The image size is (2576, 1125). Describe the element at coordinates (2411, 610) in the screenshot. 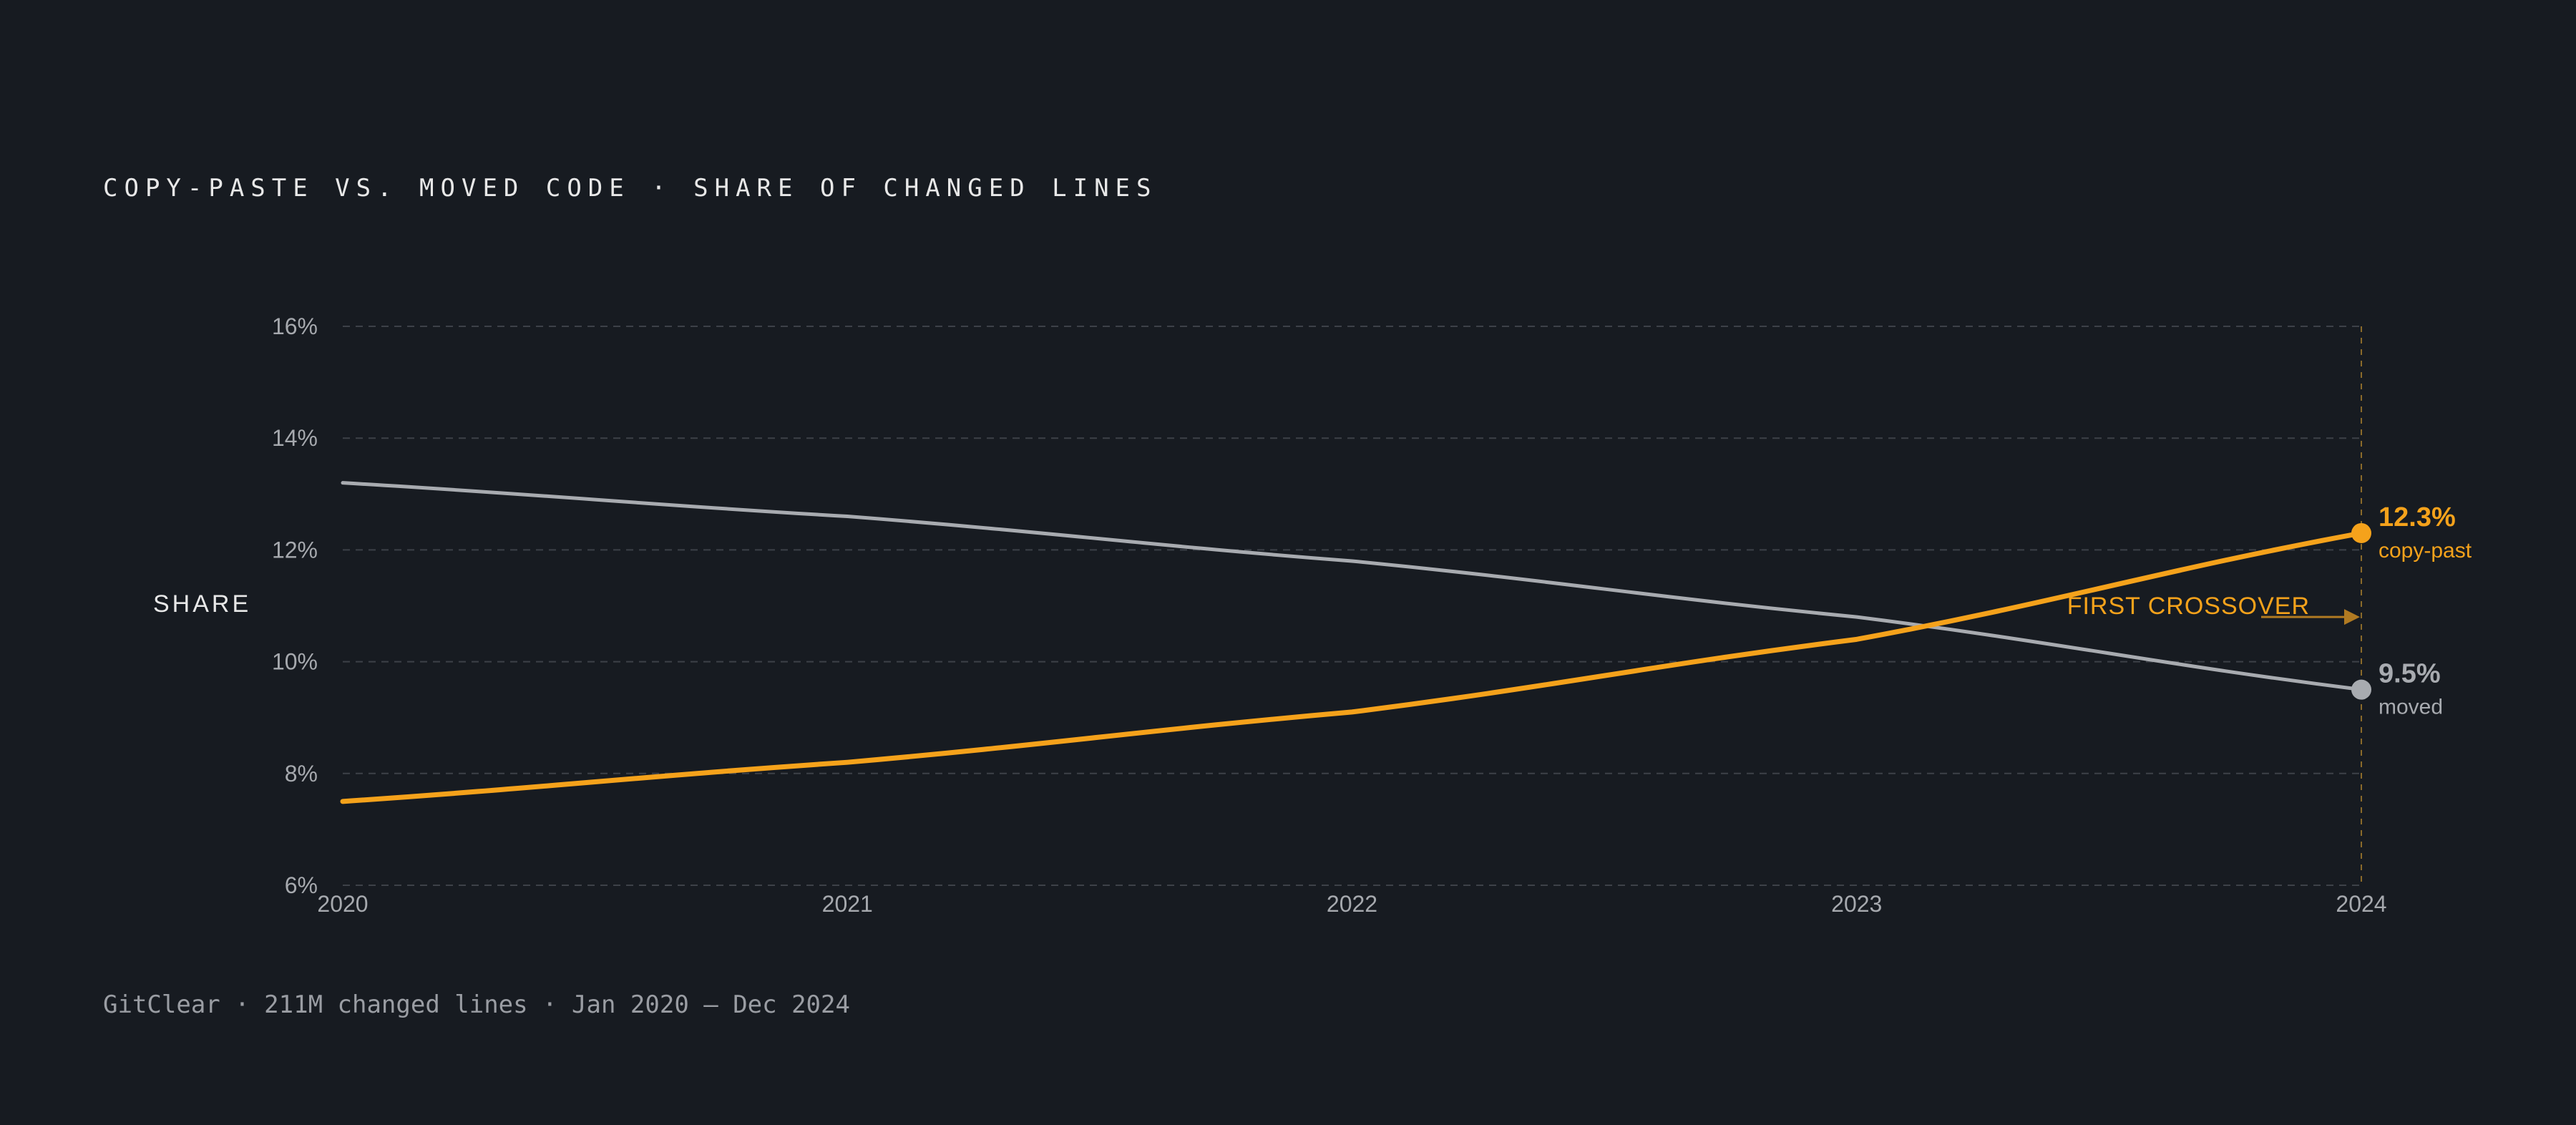

I see `end-labels: 12.3% copy-past 9.5% moved` at that location.